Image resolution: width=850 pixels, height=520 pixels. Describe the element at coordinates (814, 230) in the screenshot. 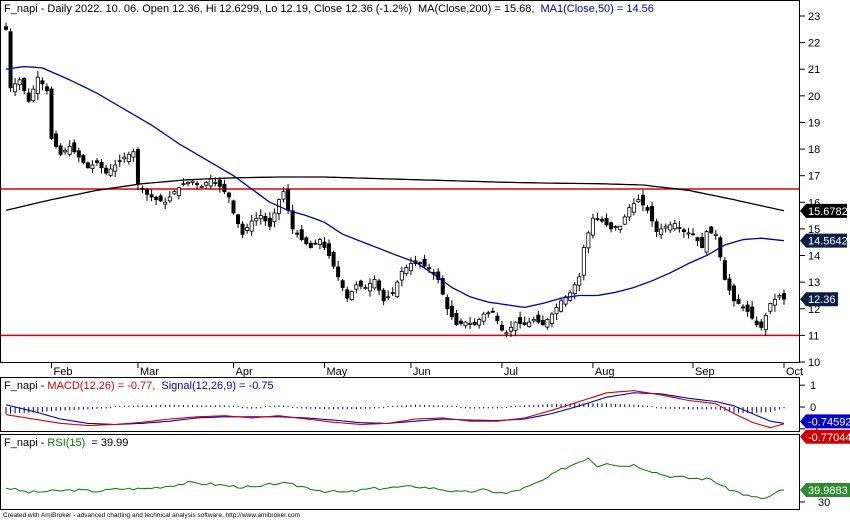

I see `price-tick-label: 15` at that location.